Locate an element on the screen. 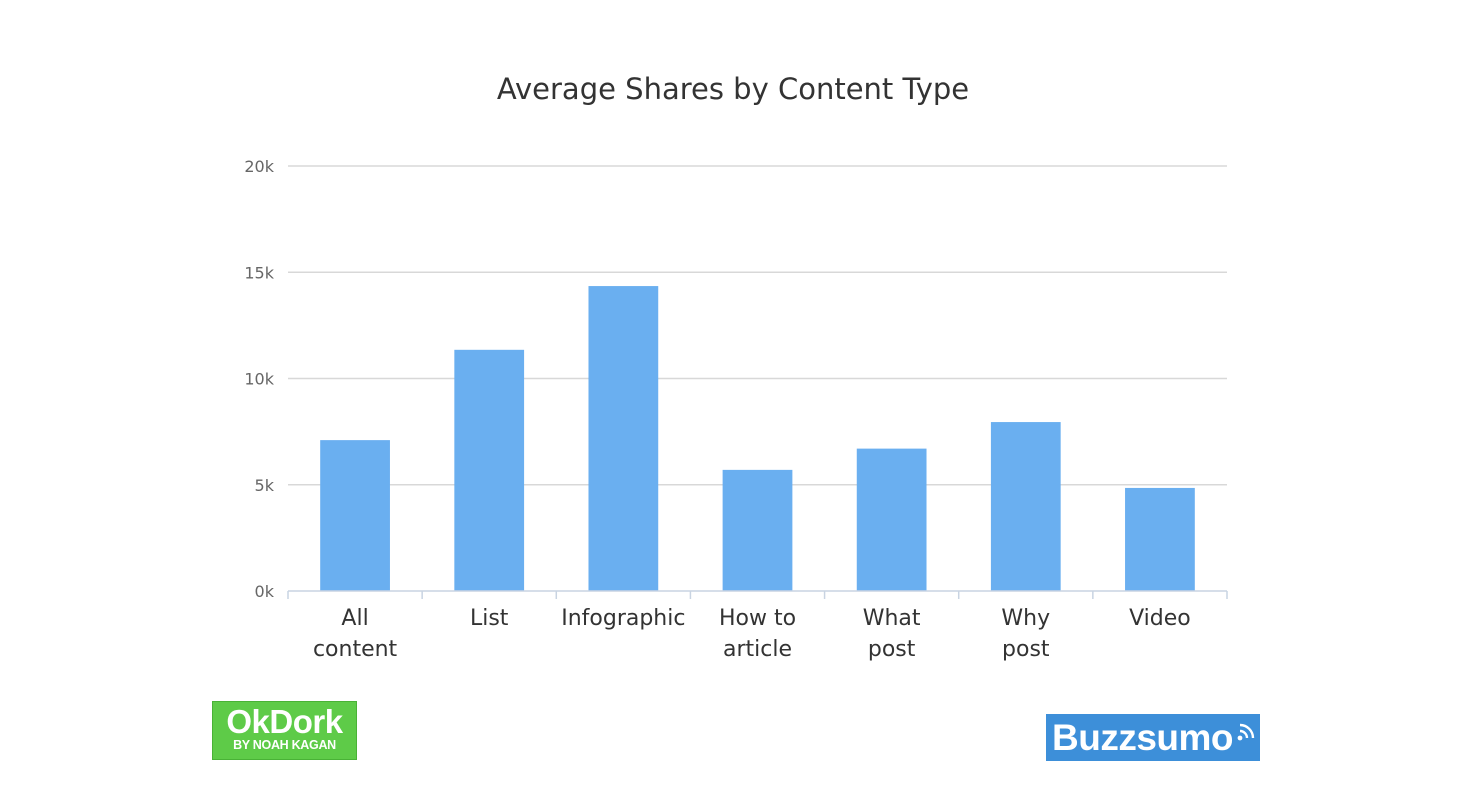 This screenshot has width=1480, height=800. y-tick-labels: 0k 5k 10k 15k 20k is located at coordinates (259, 379).